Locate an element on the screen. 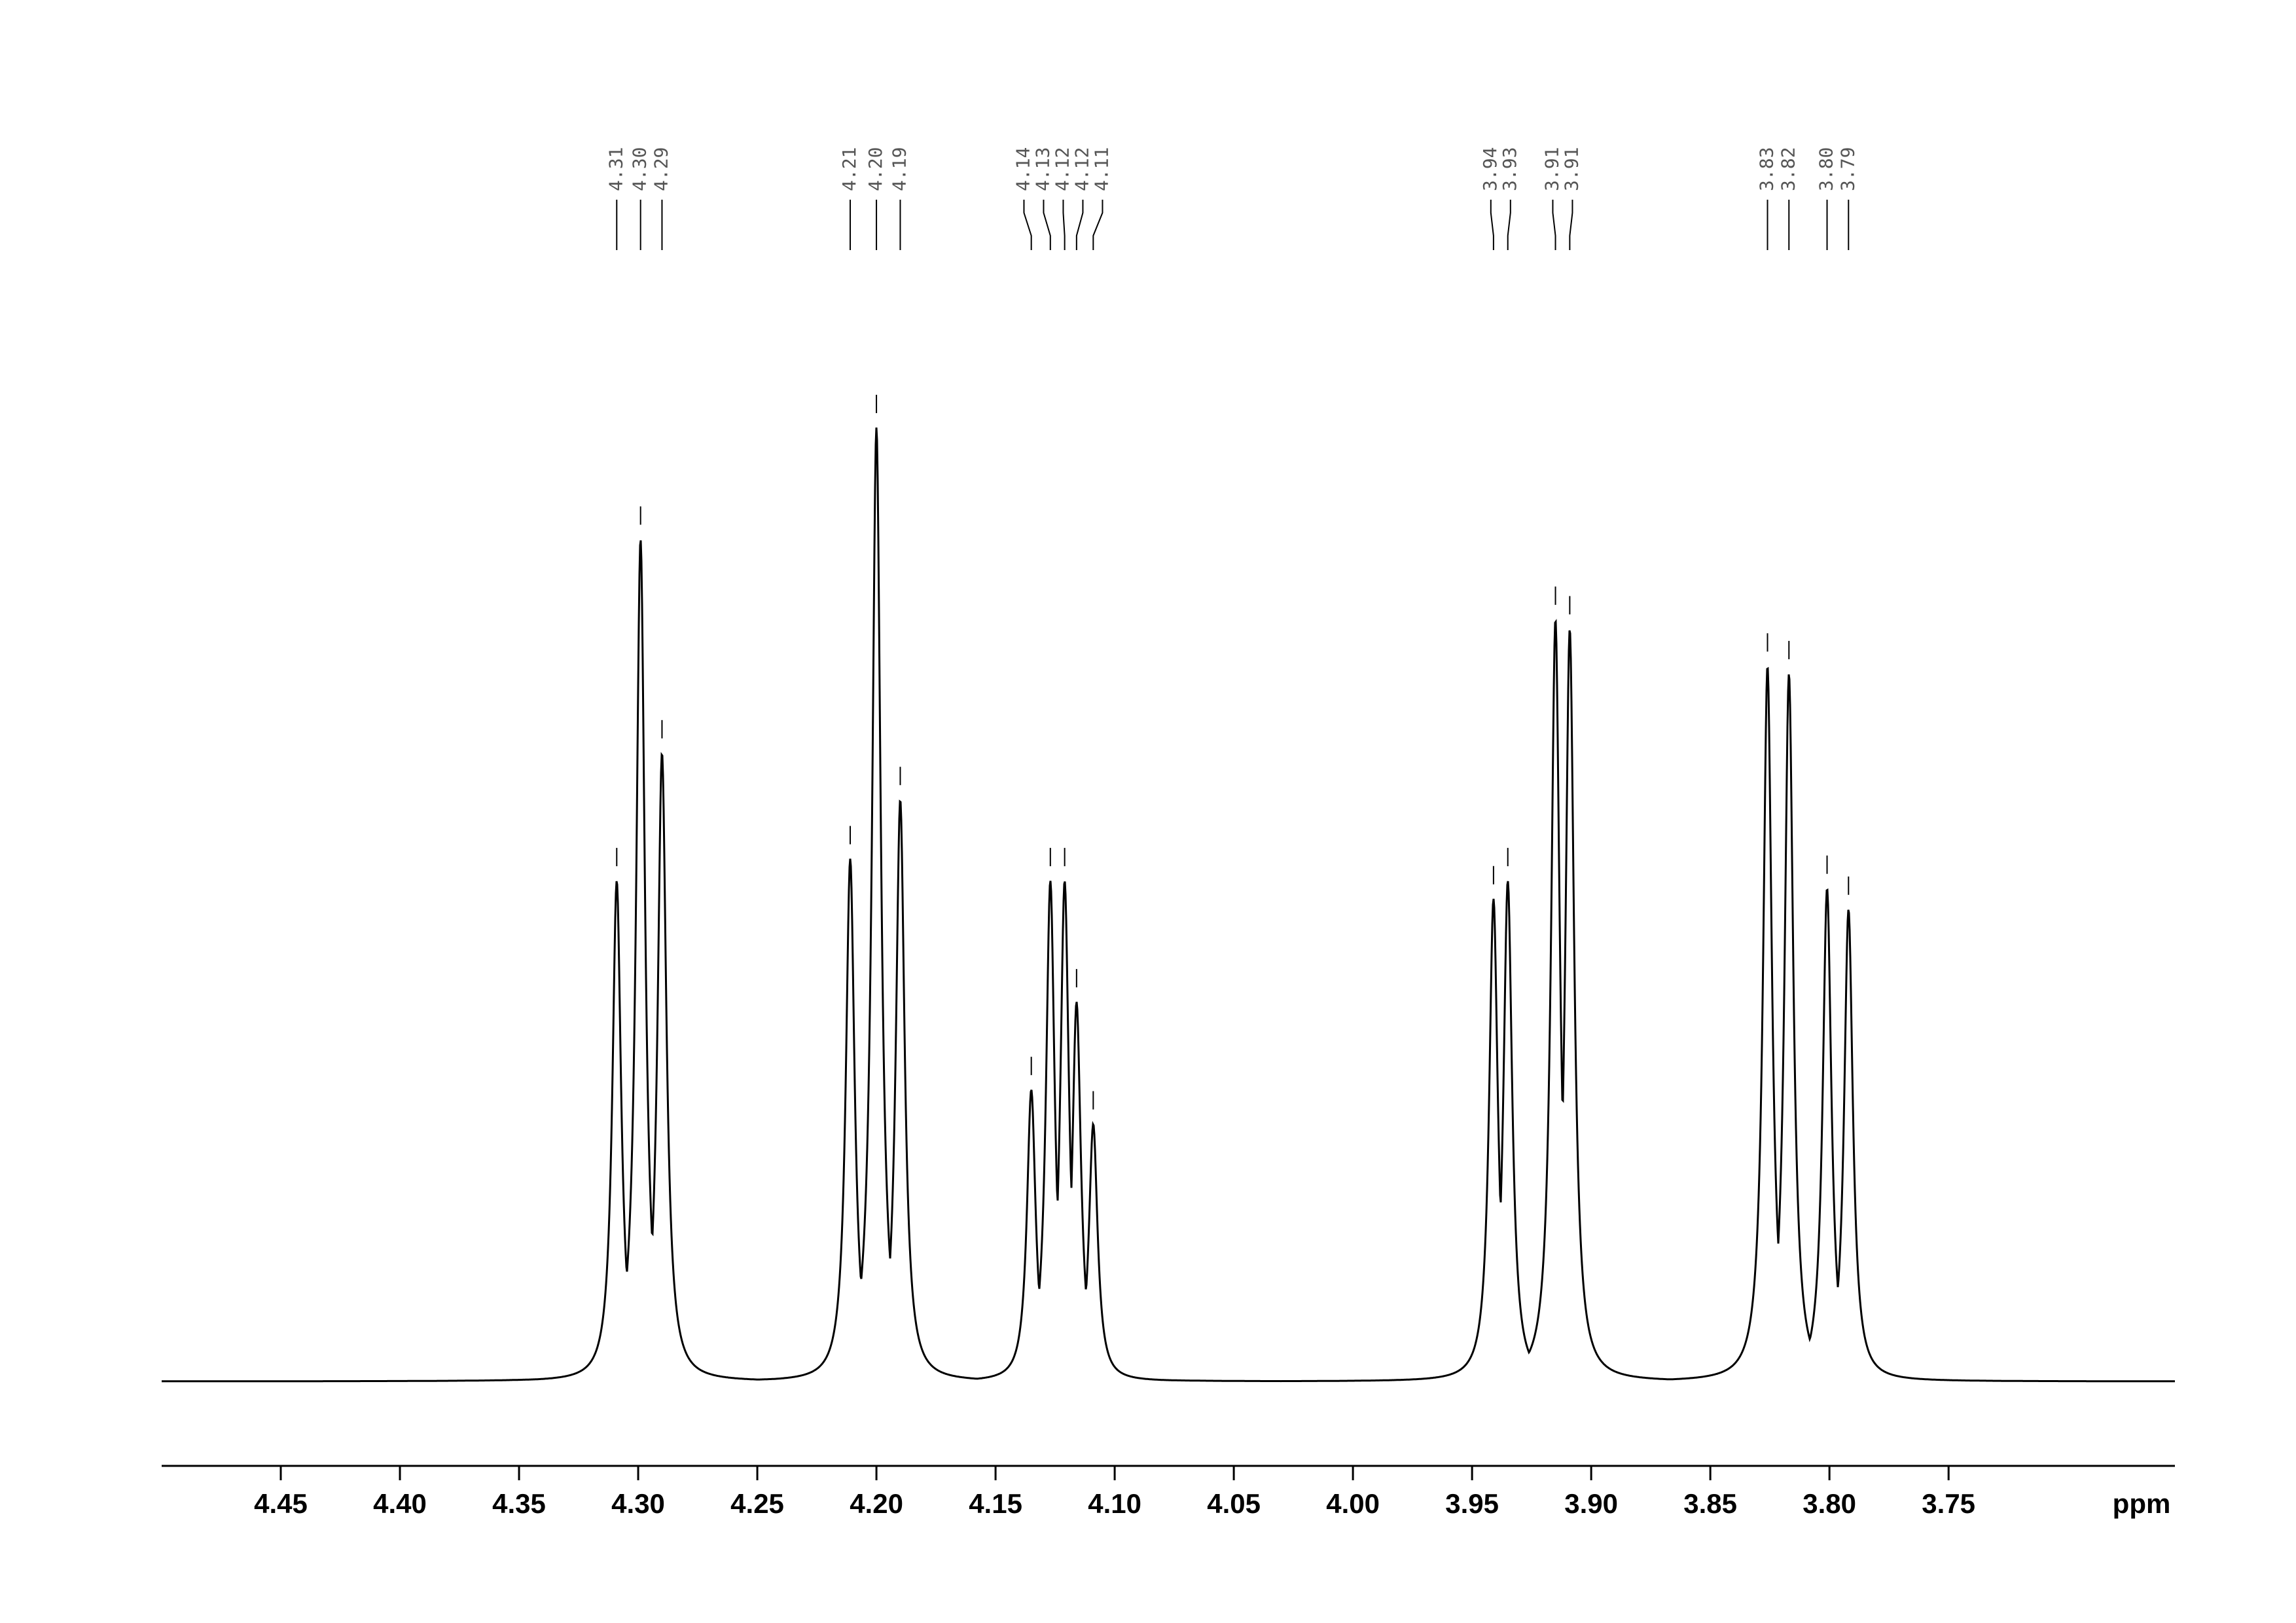 The image size is (2296, 1623). x-tick-label: 3.95 is located at coordinates (1472, 1503).